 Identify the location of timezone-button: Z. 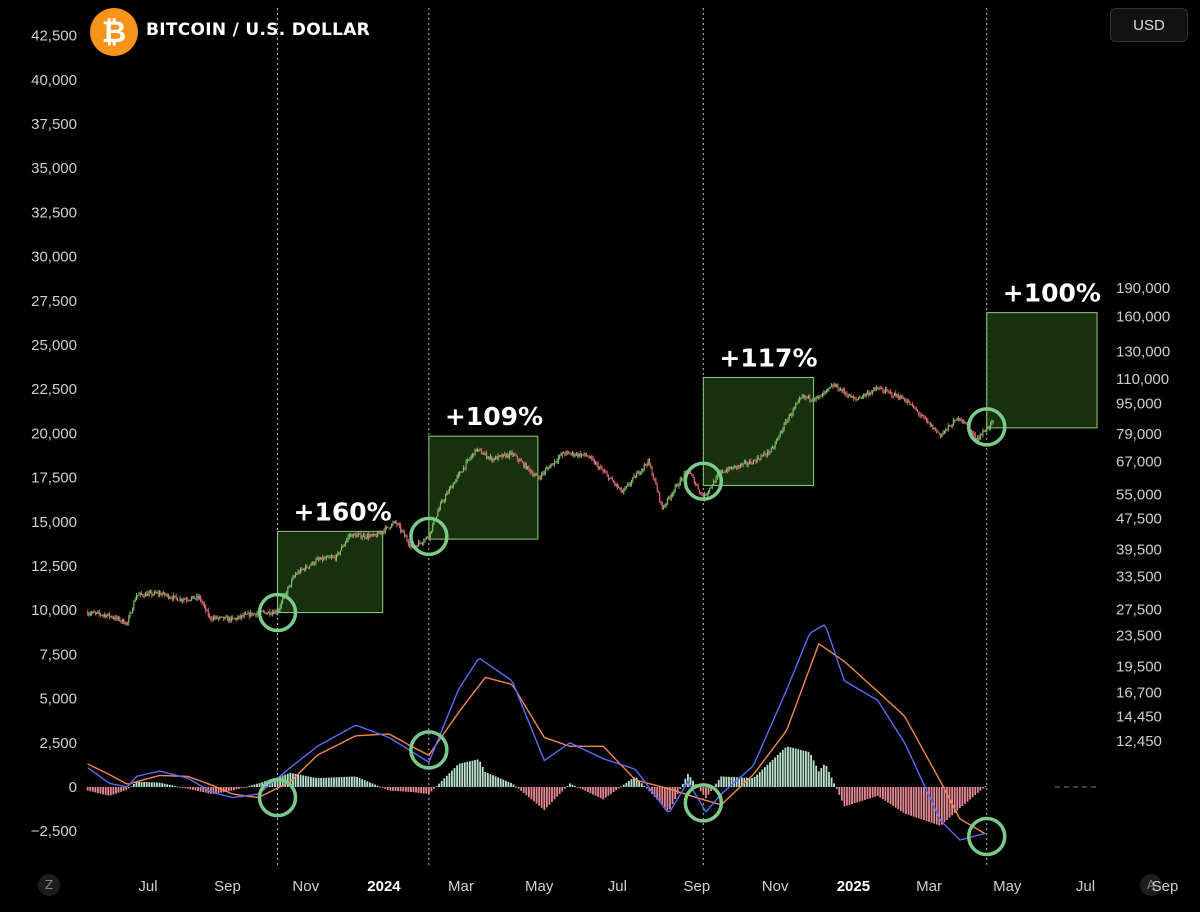
(49, 885).